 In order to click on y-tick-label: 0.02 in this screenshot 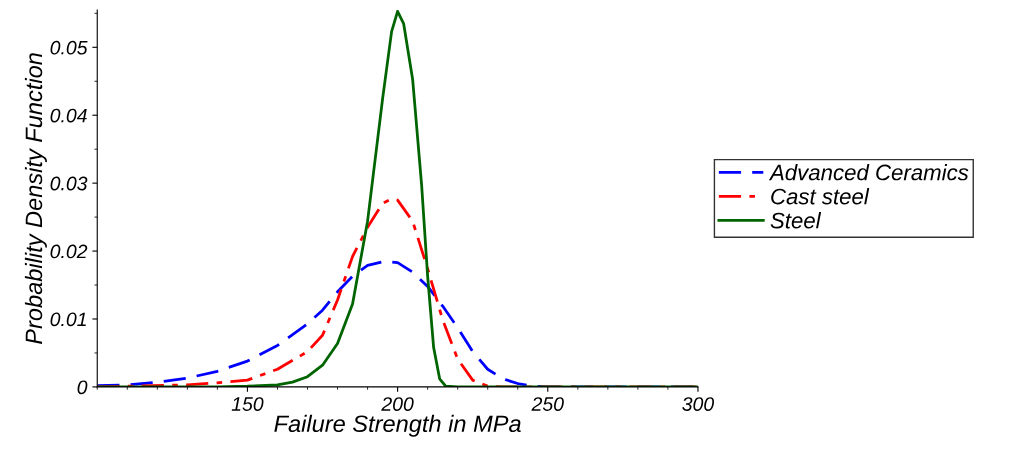, I will do `click(69, 251)`.